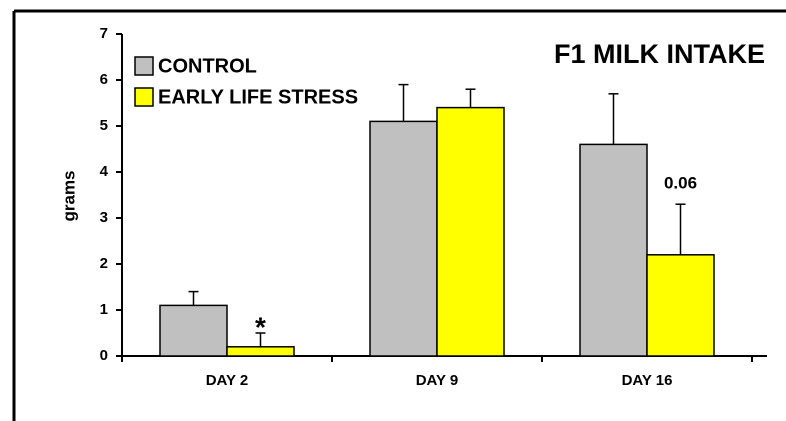  What do you see at coordinates (680, 183) in the screenshot?
I see `annotation: 0.06` at bounding box center [680, 183].